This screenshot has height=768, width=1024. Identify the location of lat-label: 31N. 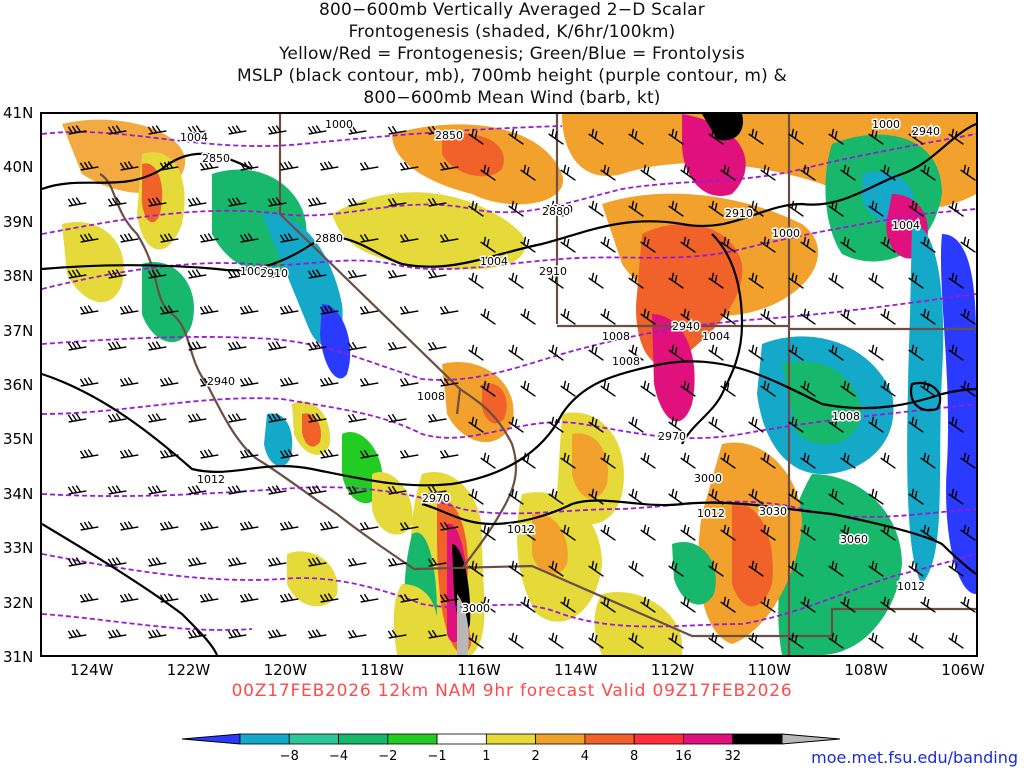
(18, 657).